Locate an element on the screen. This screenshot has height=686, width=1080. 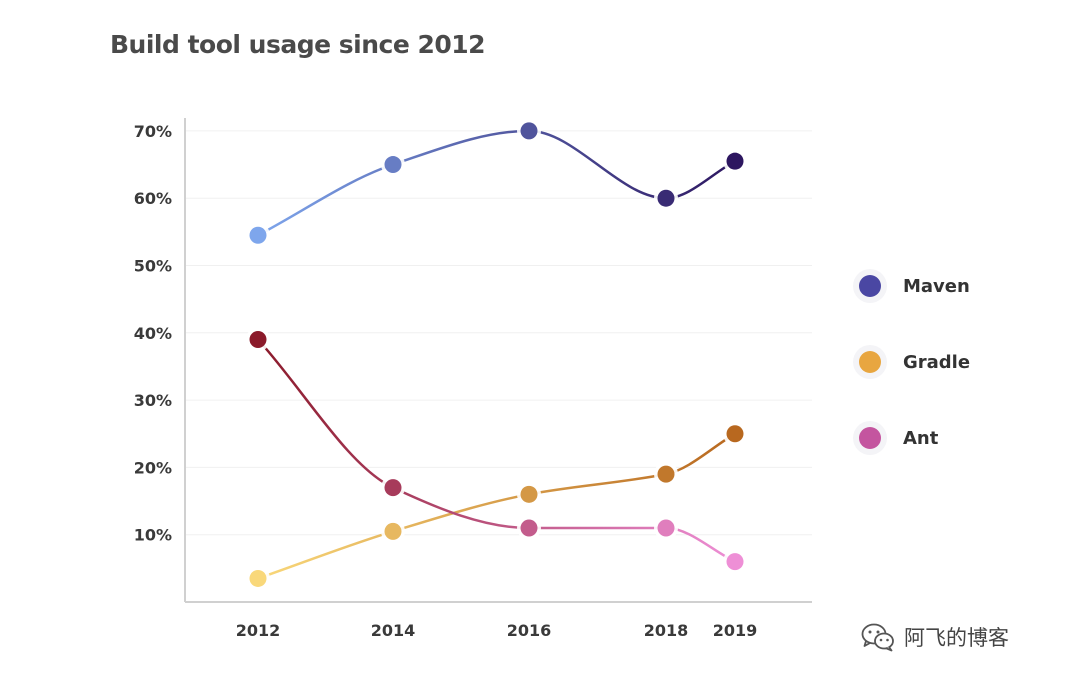
watermark: 阿飞的博客 is located at coordinates (934, 637).